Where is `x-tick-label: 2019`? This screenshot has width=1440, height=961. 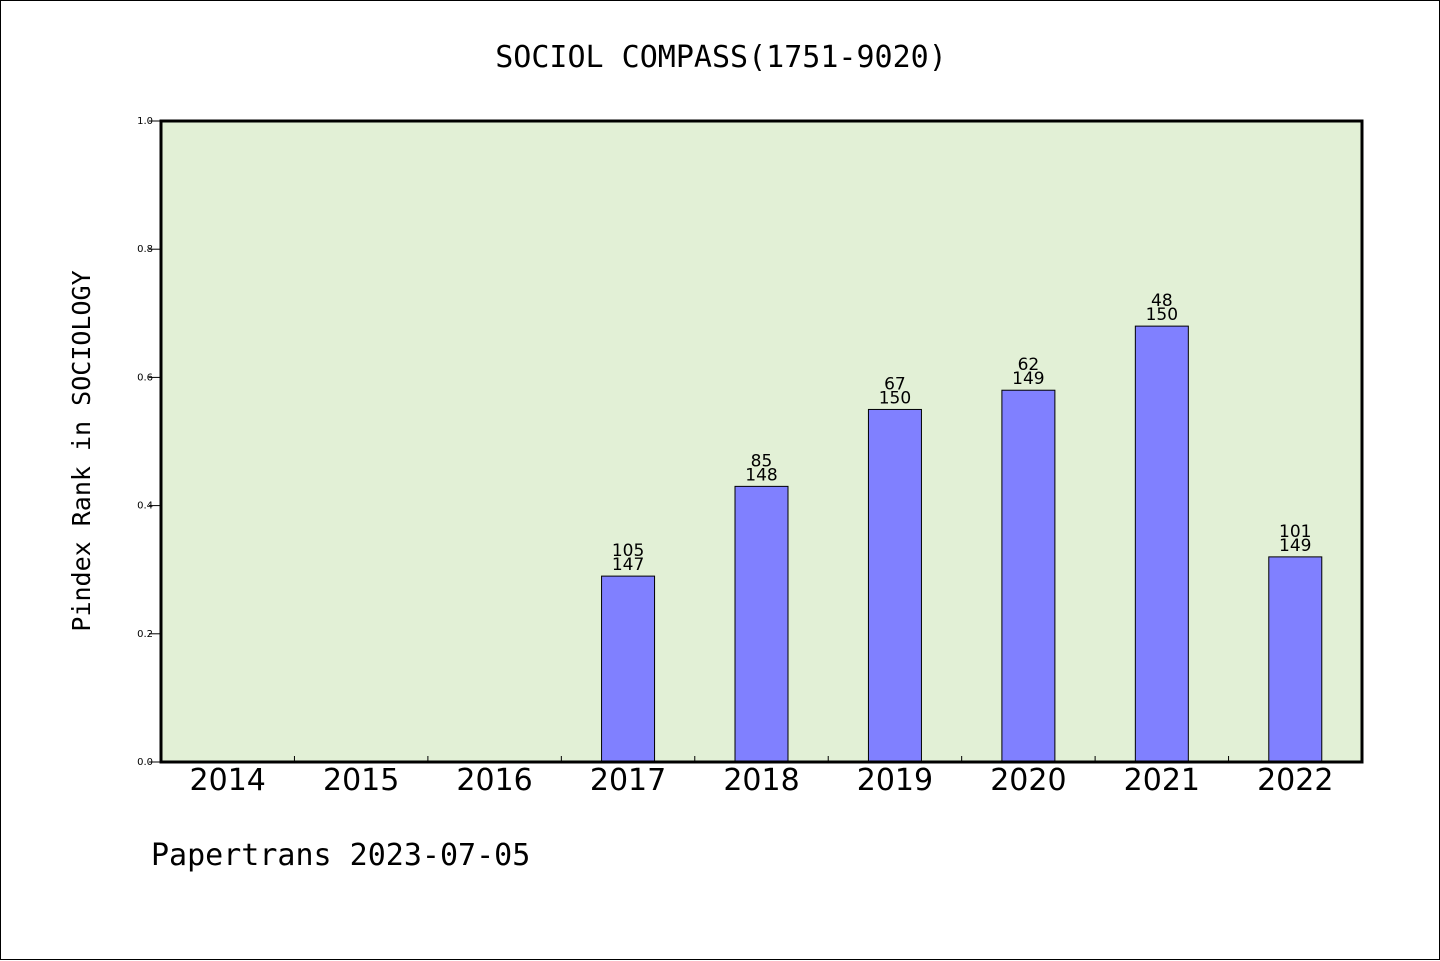 x-tick-label: 2019 is located at coordinates (895, 780).